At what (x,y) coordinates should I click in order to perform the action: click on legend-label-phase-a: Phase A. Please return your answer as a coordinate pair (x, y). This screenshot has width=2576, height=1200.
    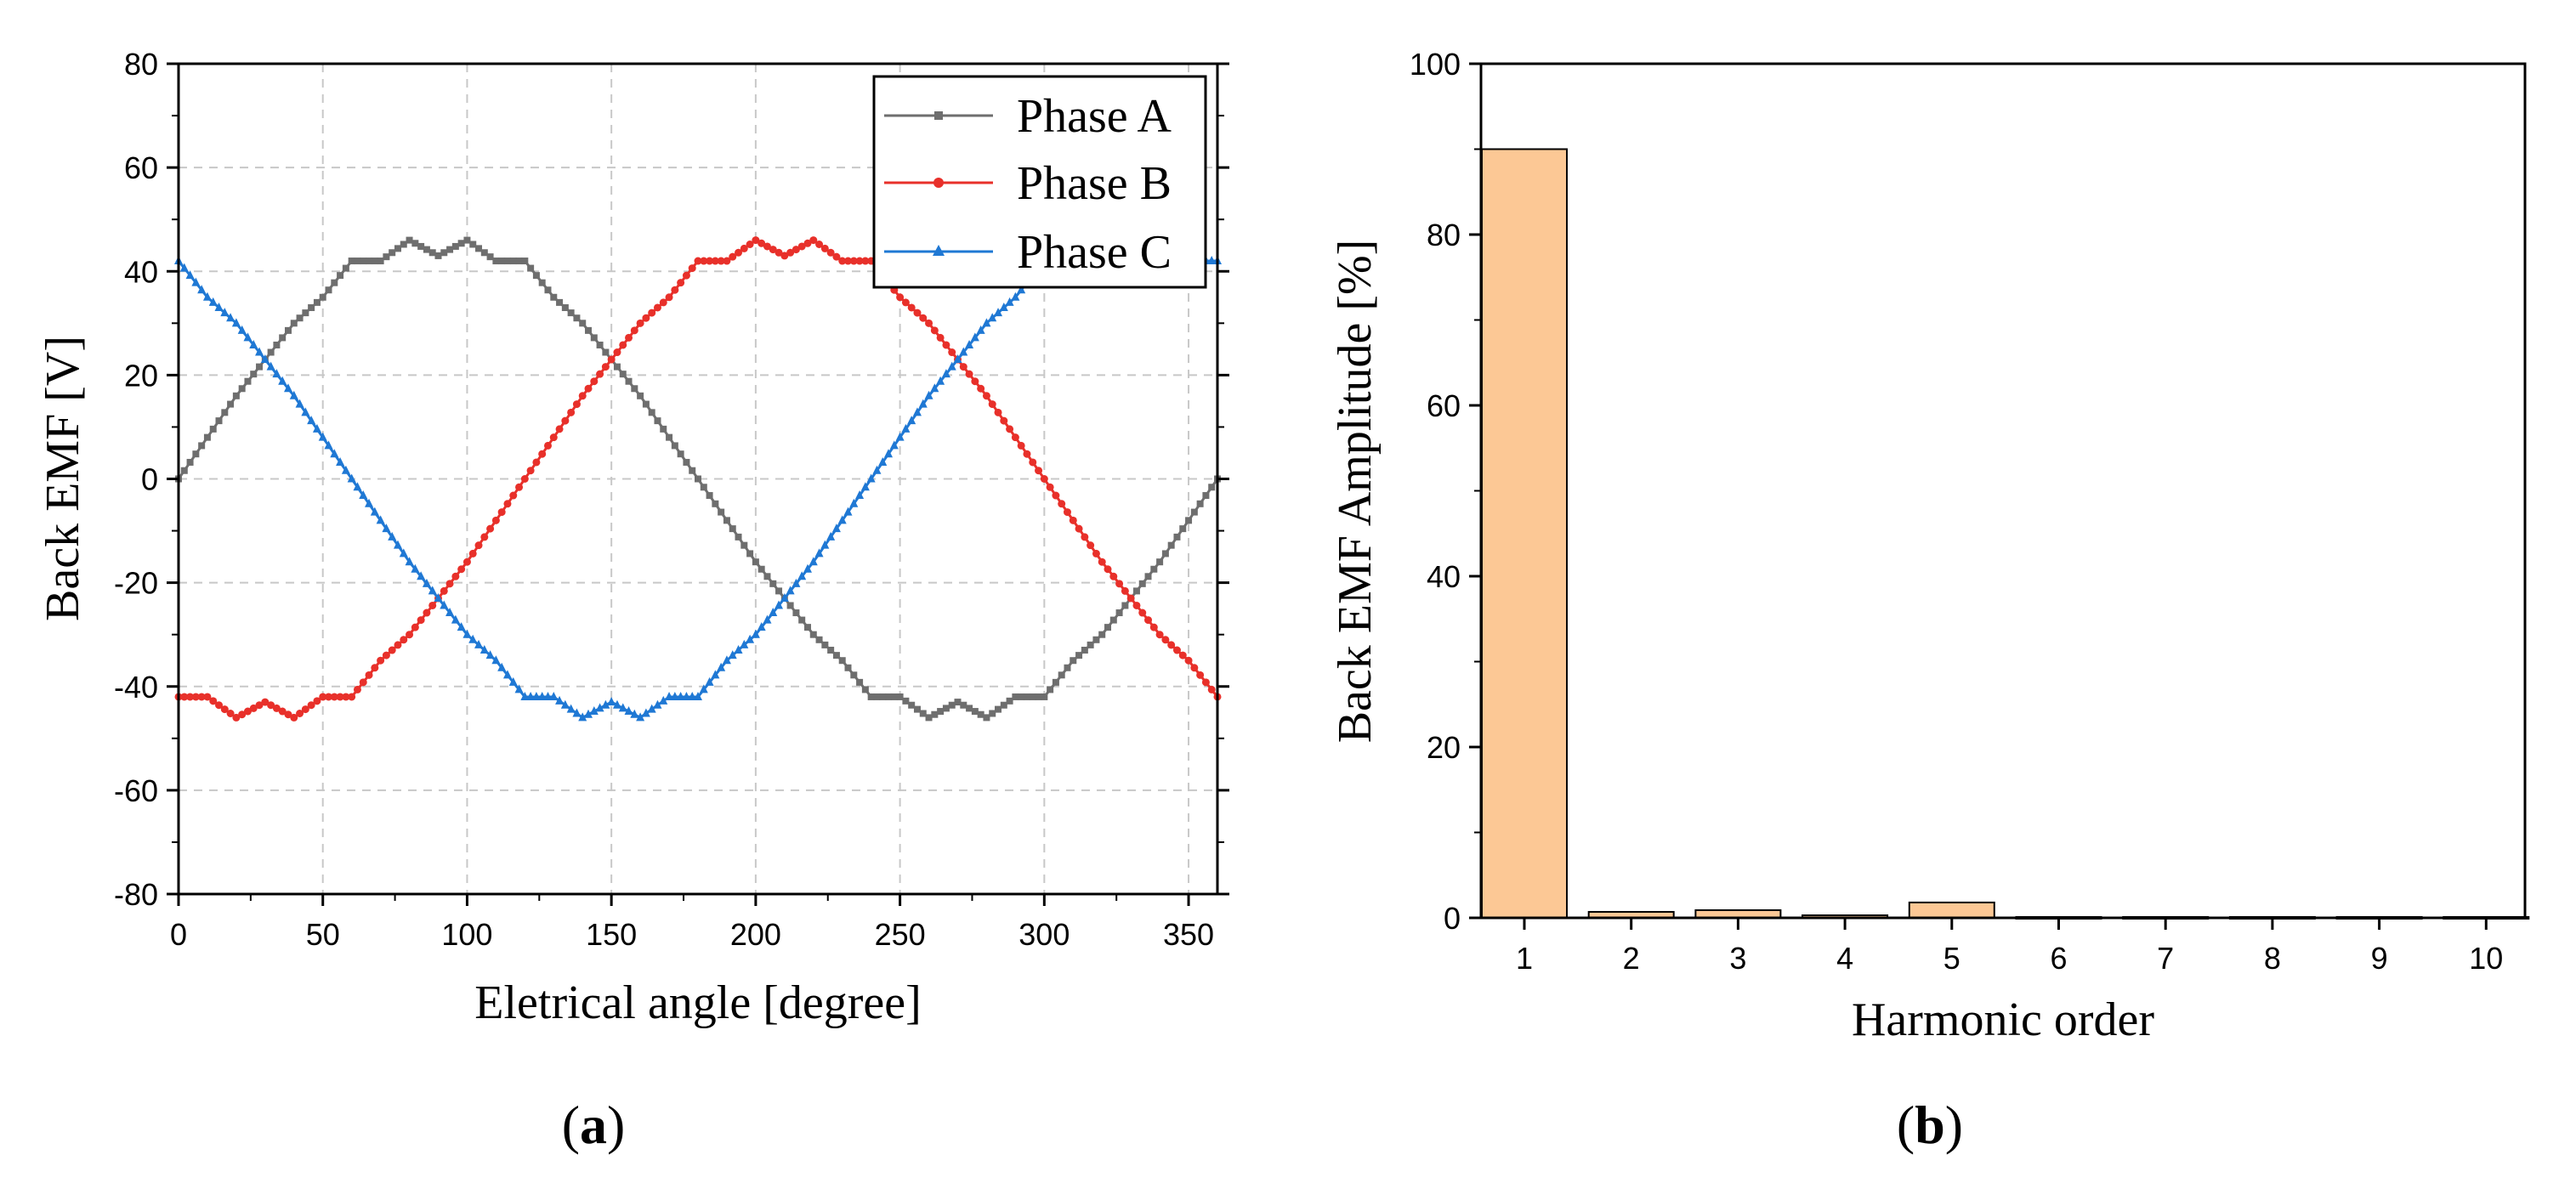
    Looking at the image, I should click on (1095, 117).